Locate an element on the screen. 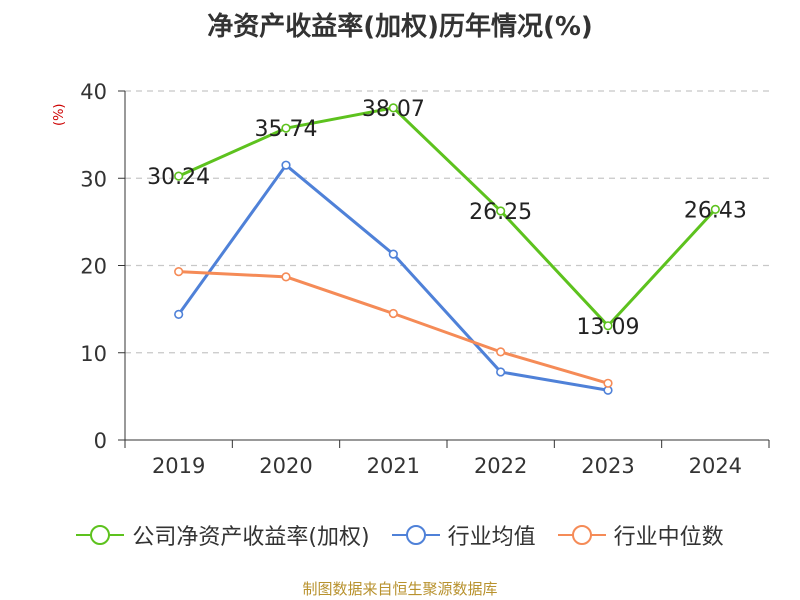 This screenshot has height=600, width=800. legend-item-company: 公司净资产收益率(加权) is located at coordinates (223, 535).